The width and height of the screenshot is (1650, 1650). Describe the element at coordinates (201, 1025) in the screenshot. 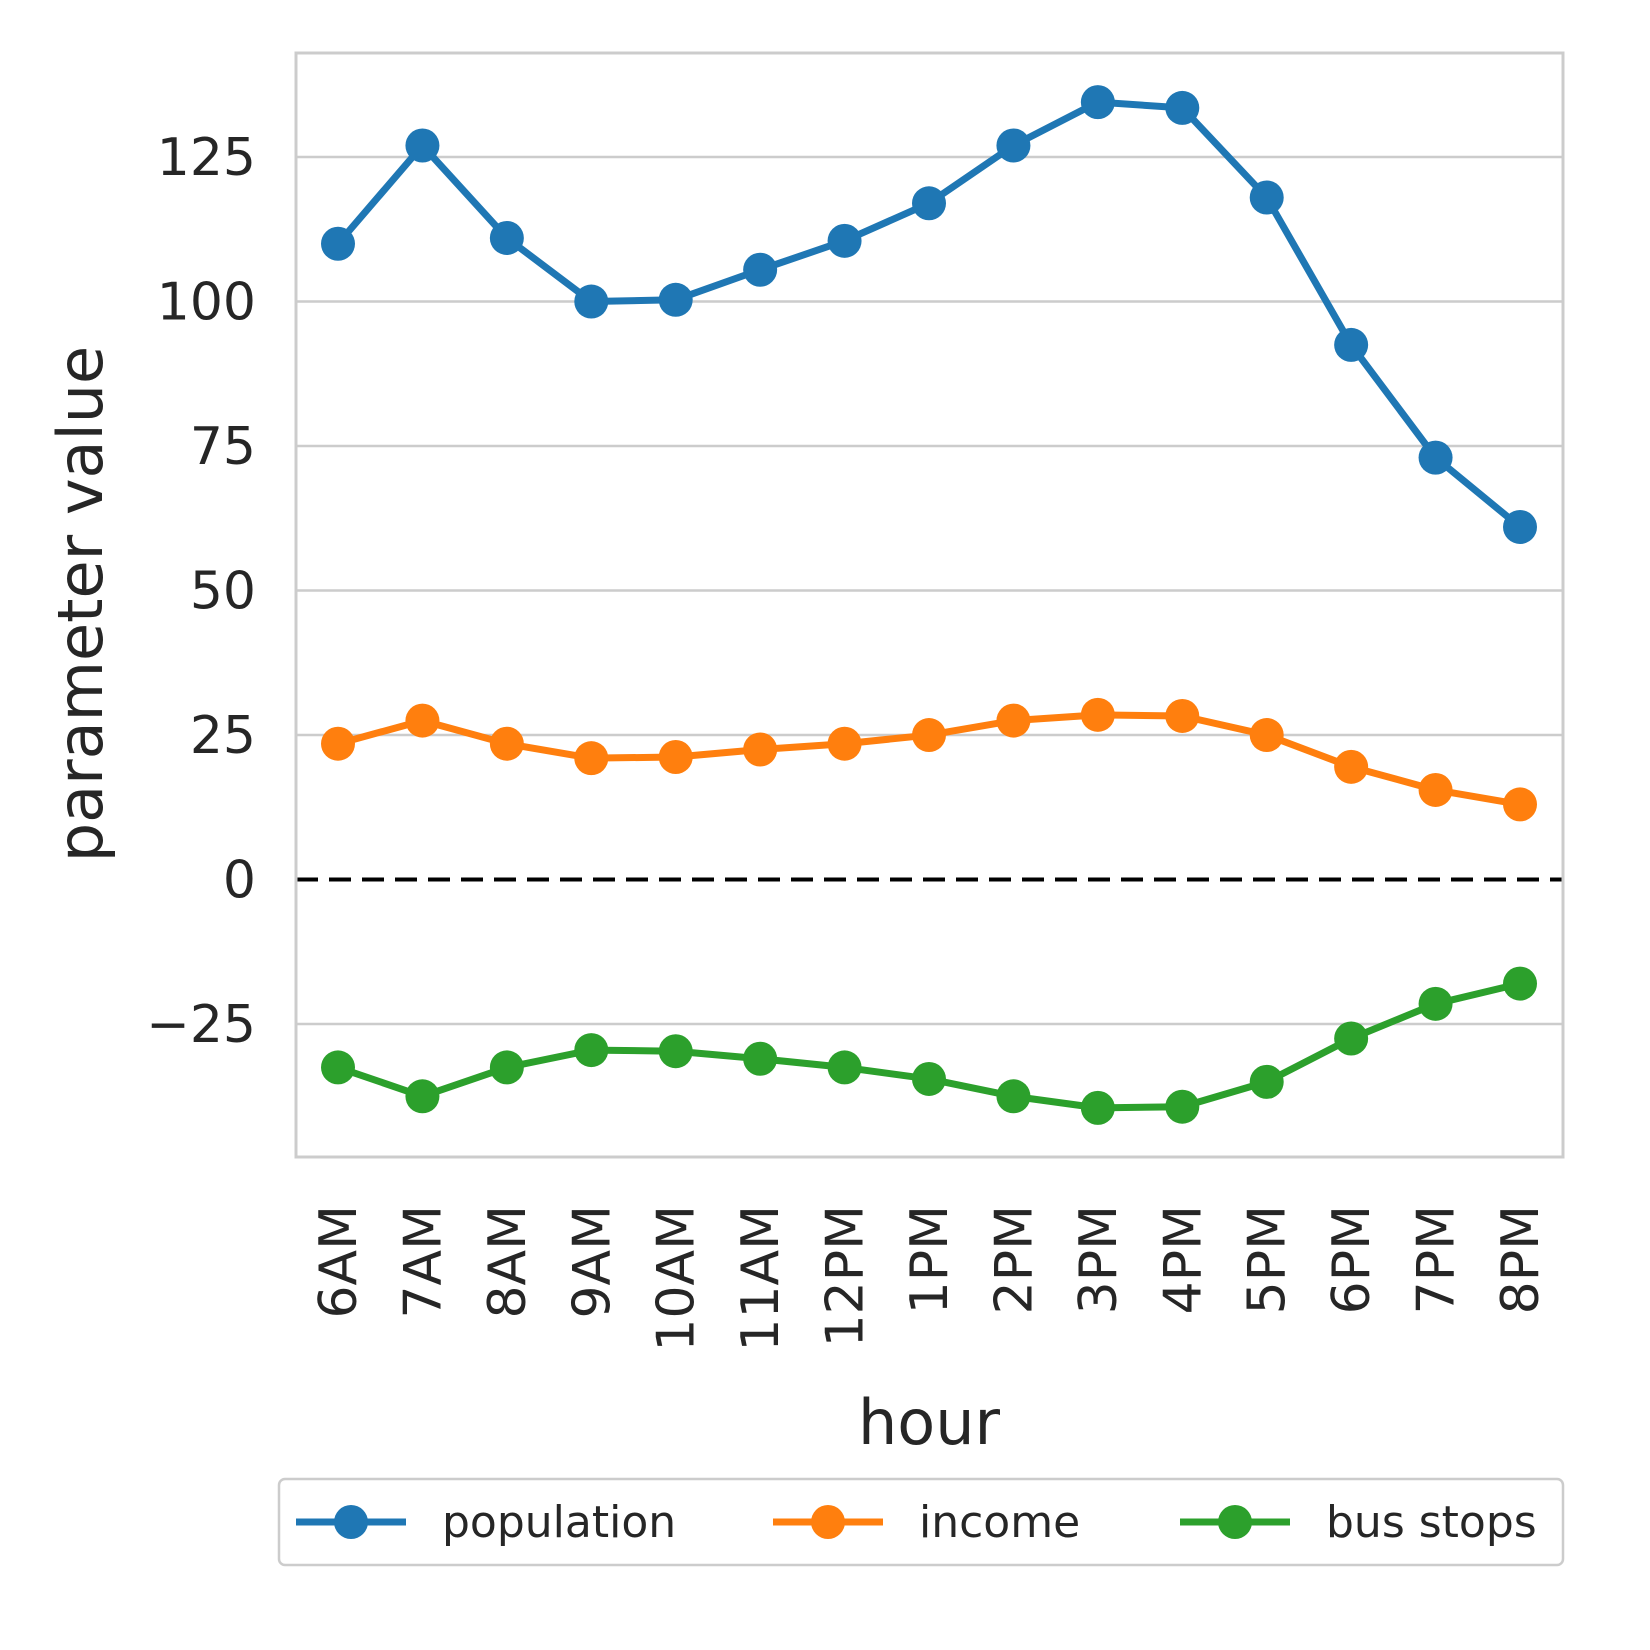

I see `y-tick-label: −25` at that location.